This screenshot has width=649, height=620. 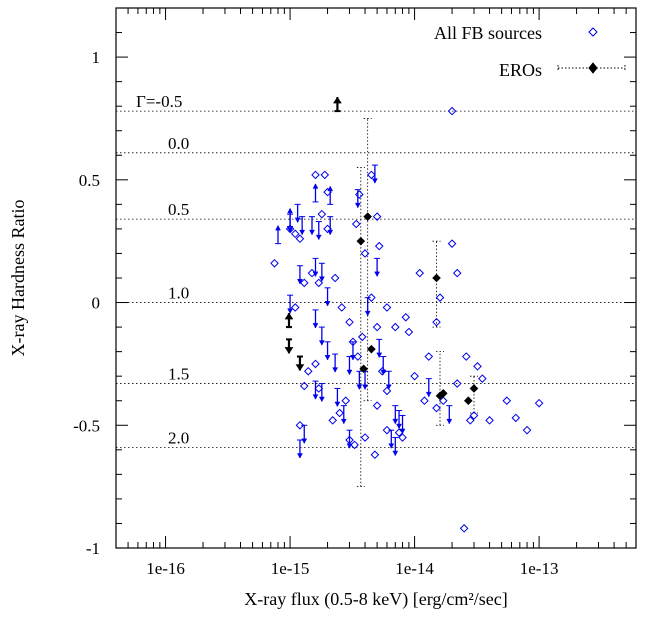 I want to click on ero-lower-limit-arrow-head, so click(x=289, y=316).